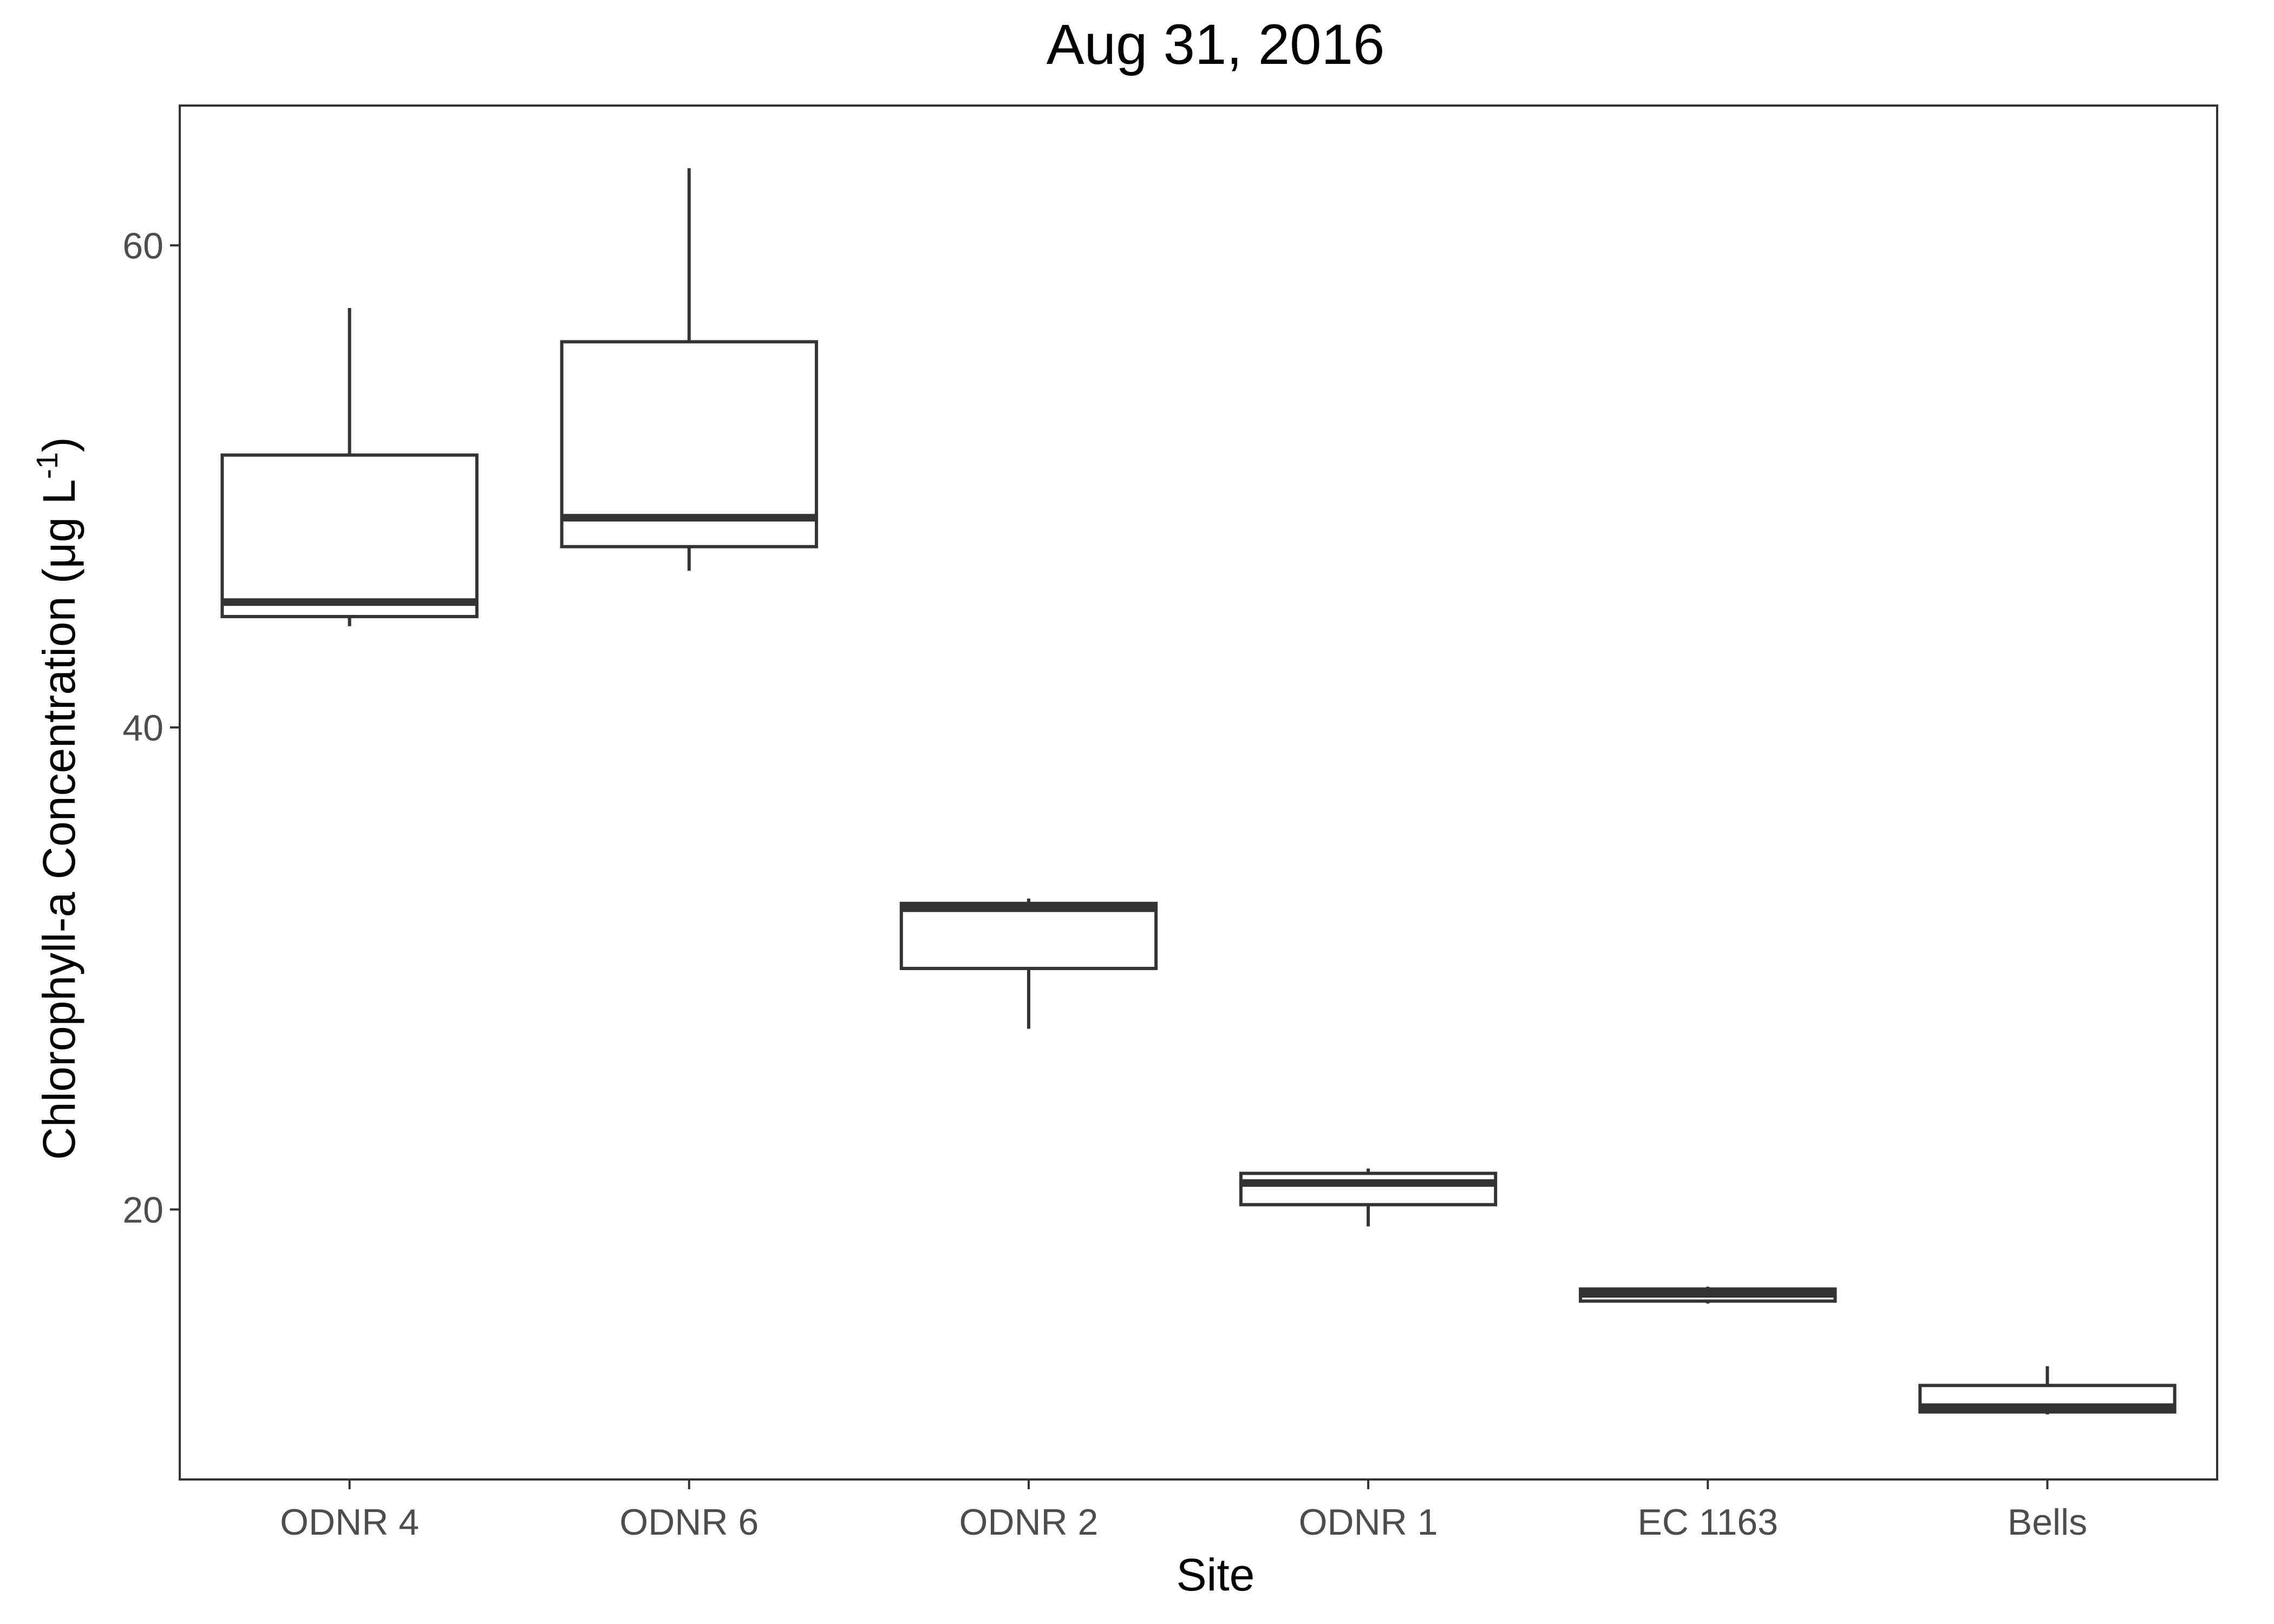 This screenshot has height=1624, width=2274. Describe the element at coordinates (1216, 45) in the screenshot. I see `chart-title: Aug 31, 2016` at that location.